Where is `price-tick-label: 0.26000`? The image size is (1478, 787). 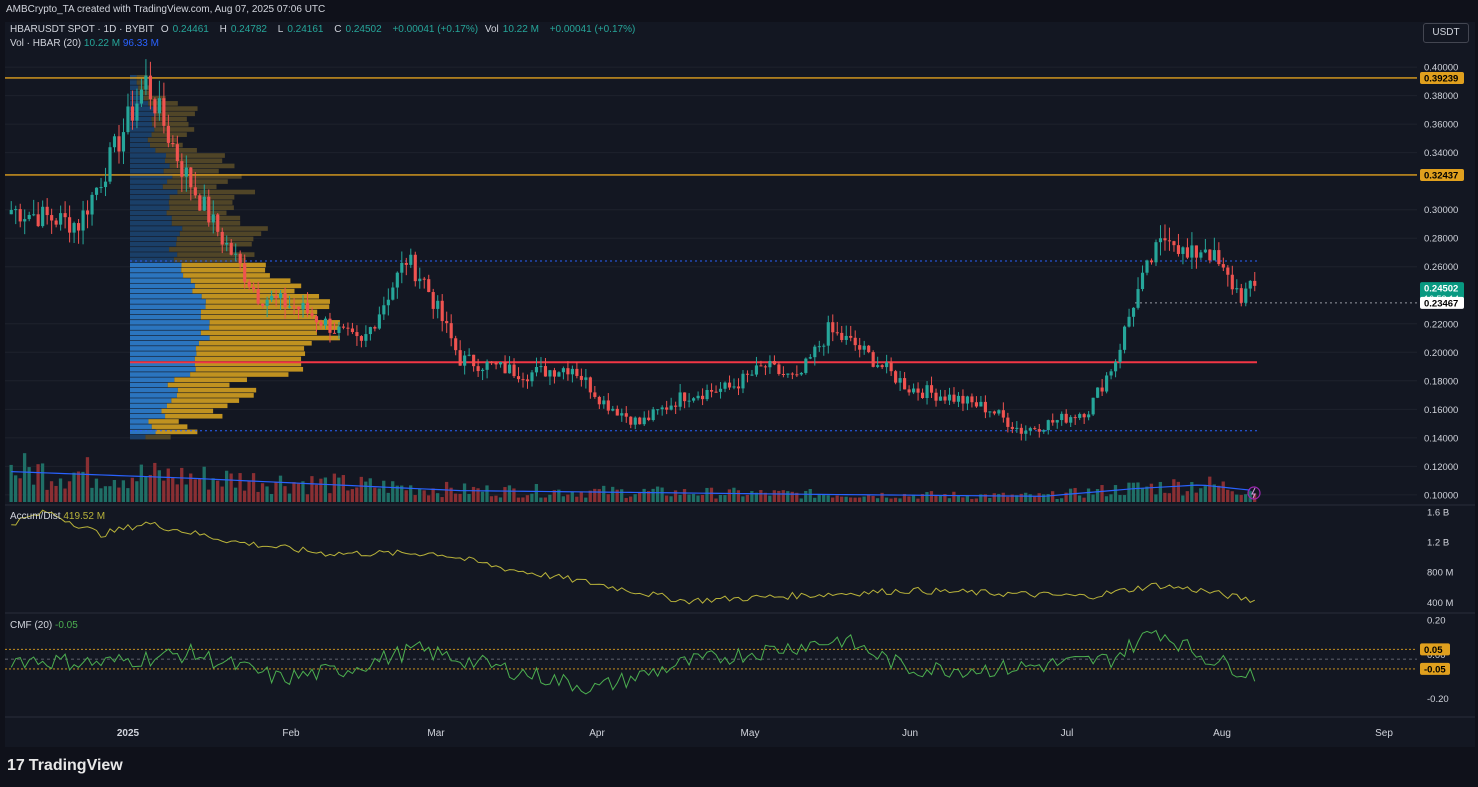 price-tick-label: 0.26000 is located at coordinates (1441, 267).